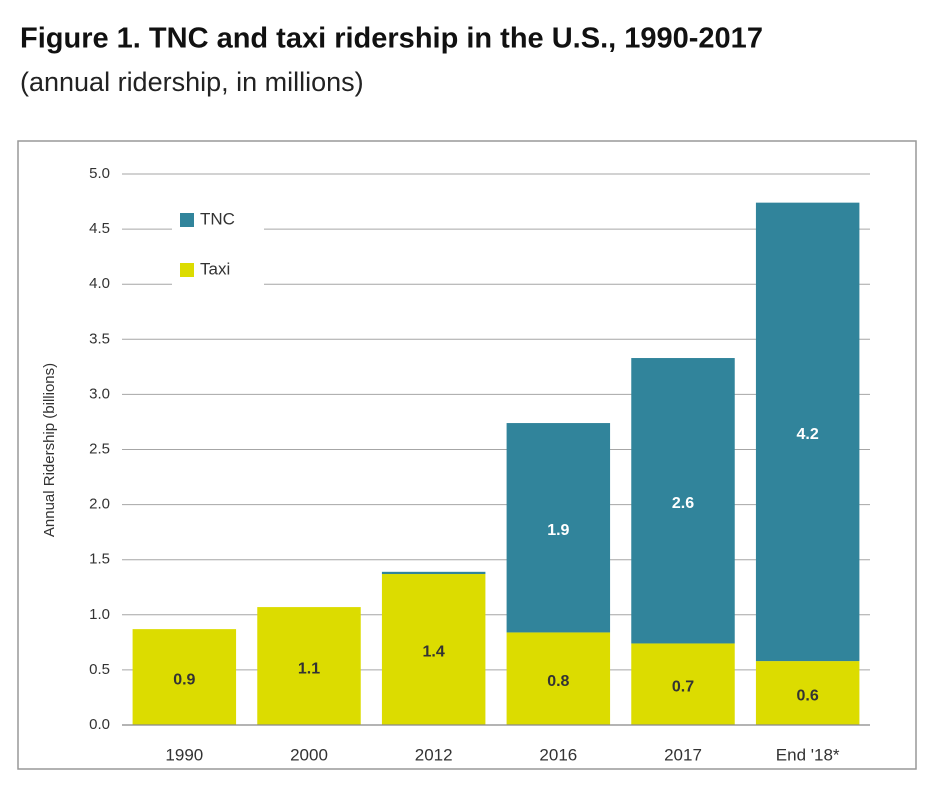 The width and height of the screenshot is (937, 785). What do you see at coordinates (808, 754) in the screenshot?
I see `x-tick-label: End '18*` at bounding box center [808, 754].